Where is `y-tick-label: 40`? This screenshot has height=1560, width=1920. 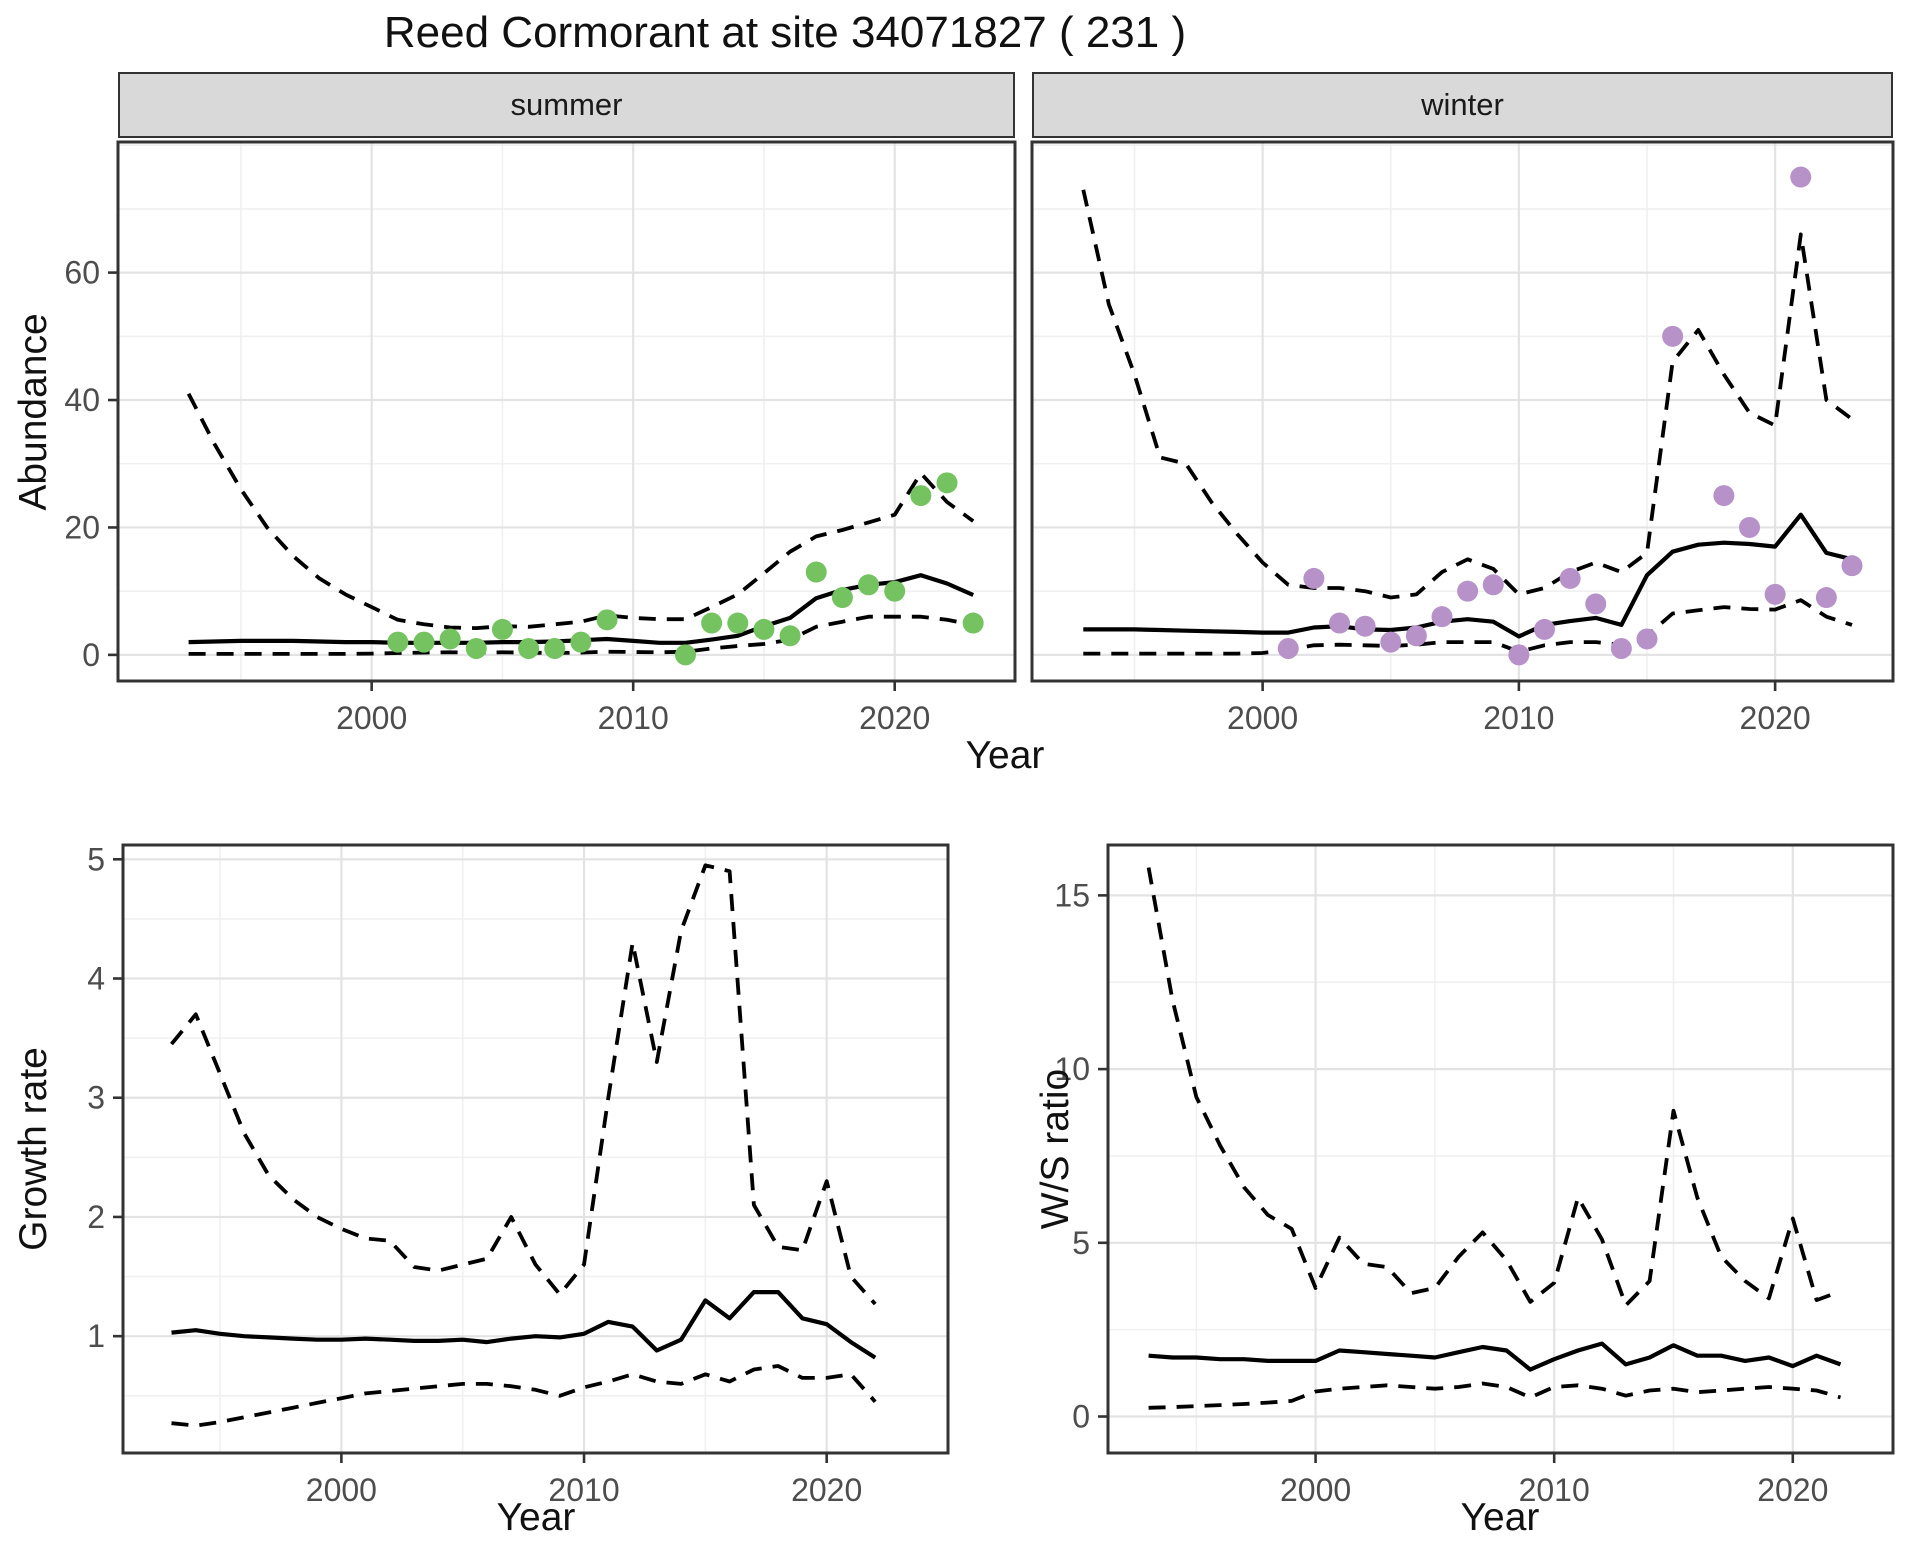 y-tick-label: 40 is located at coordinates (82, 400).